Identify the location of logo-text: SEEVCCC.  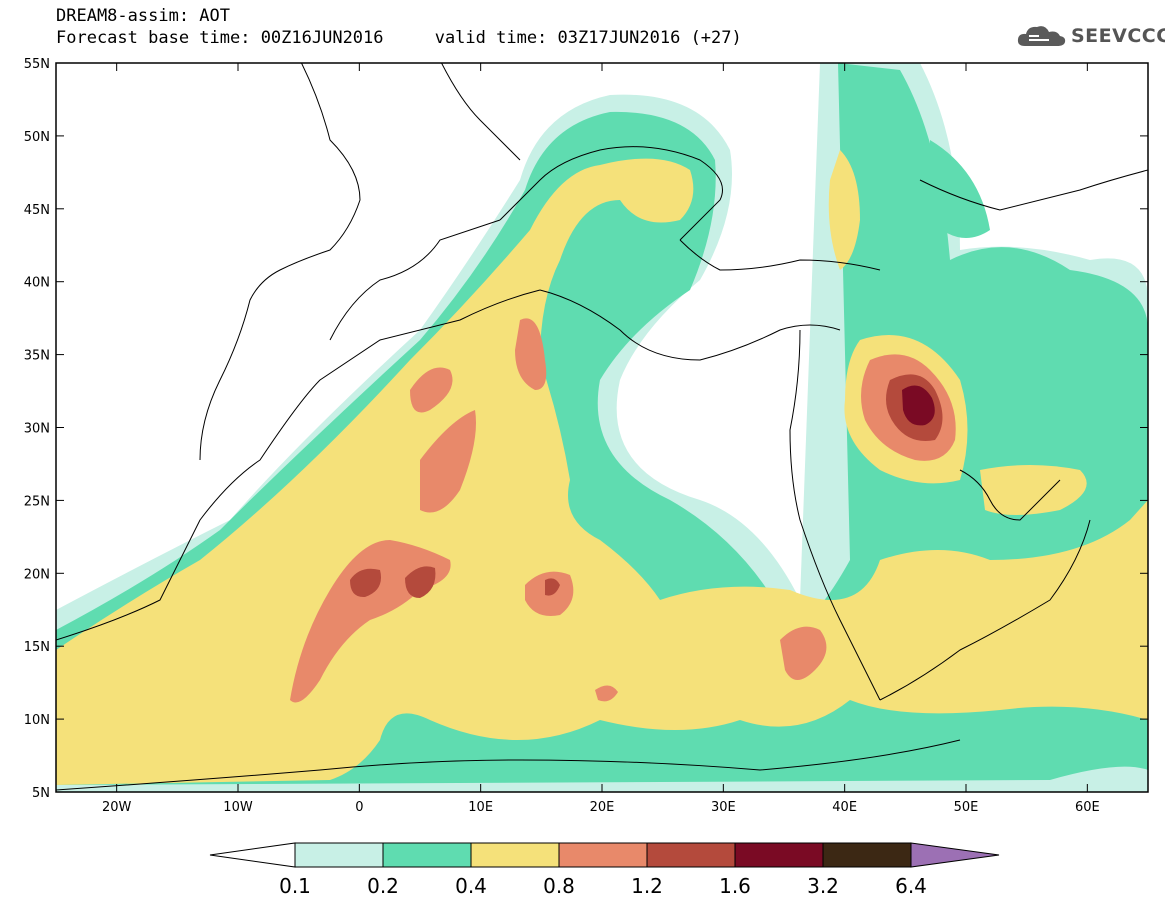
(1118, 36).